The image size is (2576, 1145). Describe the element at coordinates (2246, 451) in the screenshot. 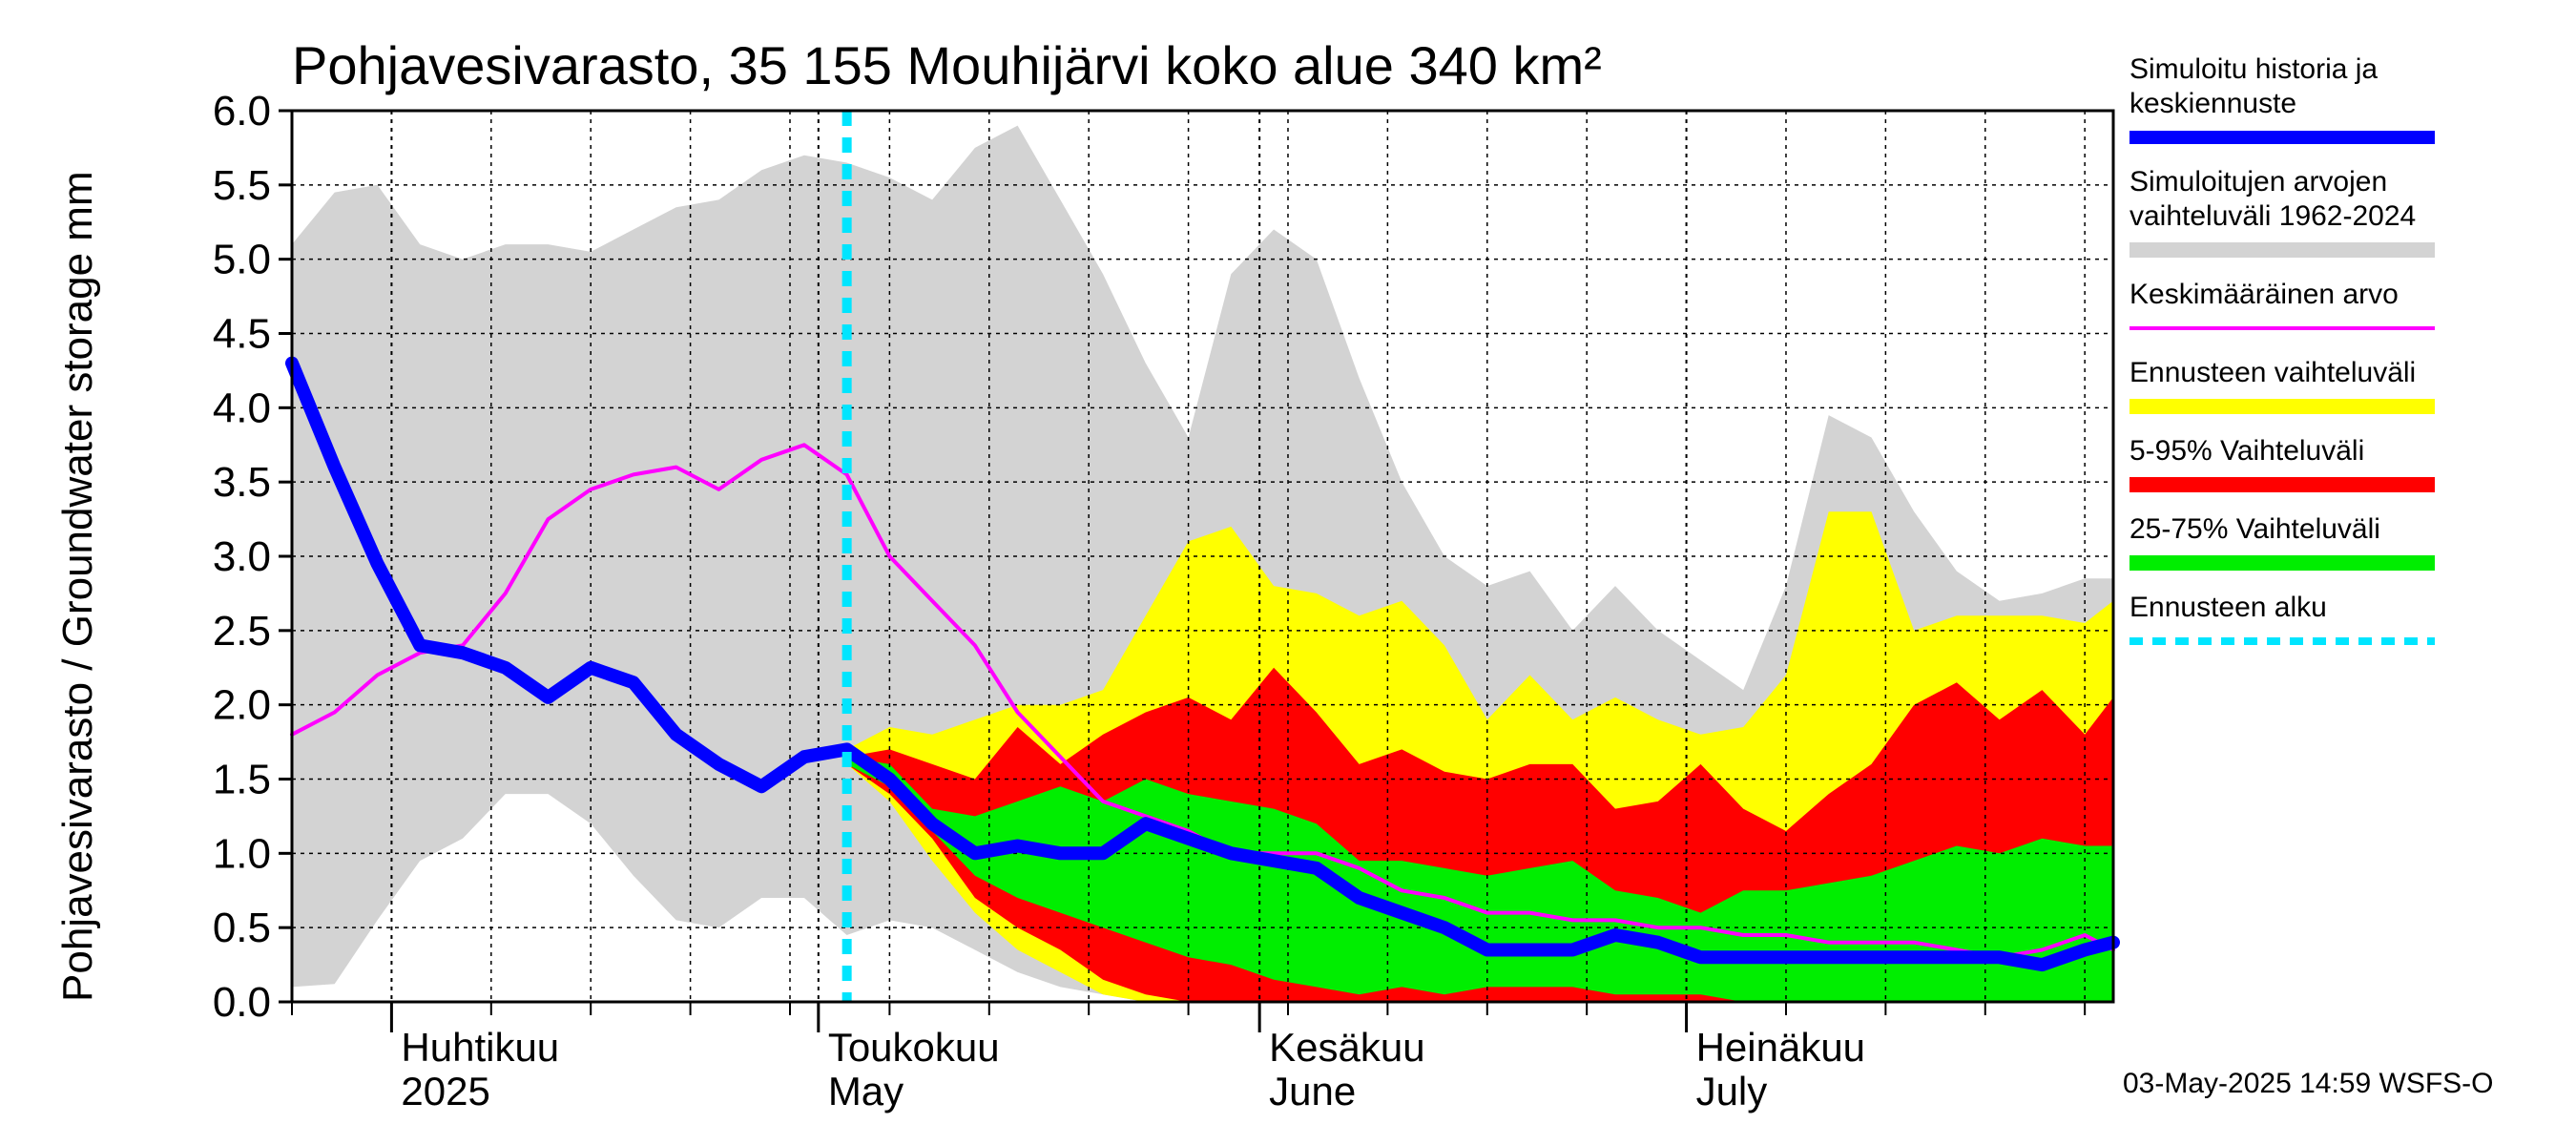

I see `legend-label-4-0: 5-95% Vaihteluväli` at that location.